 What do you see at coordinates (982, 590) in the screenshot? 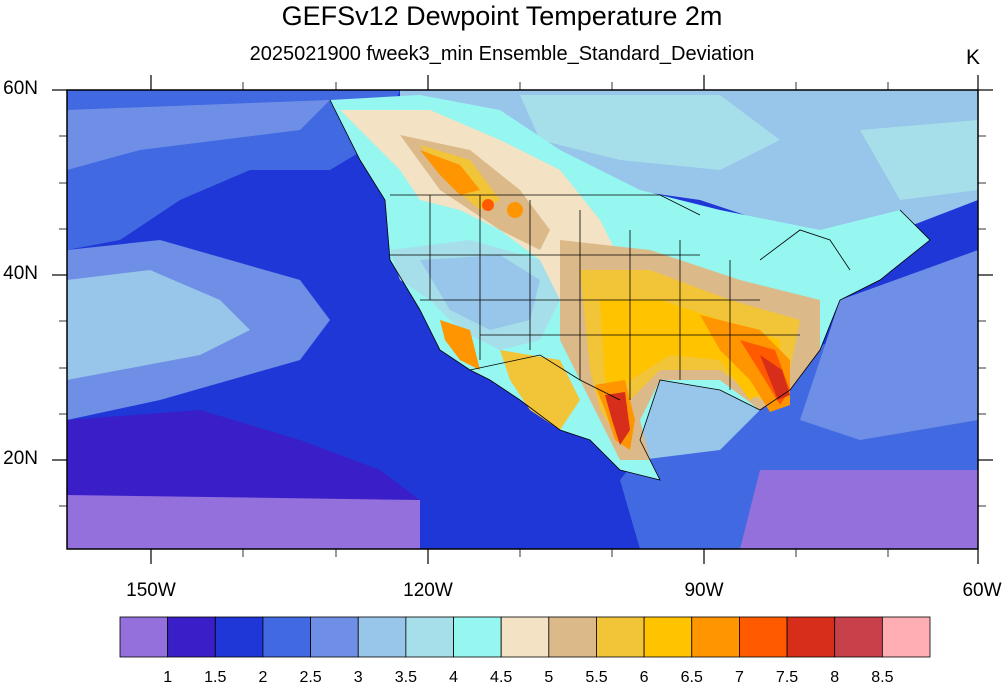
I see `lon-label-60w: 60W` at bounding box center [982, 590].